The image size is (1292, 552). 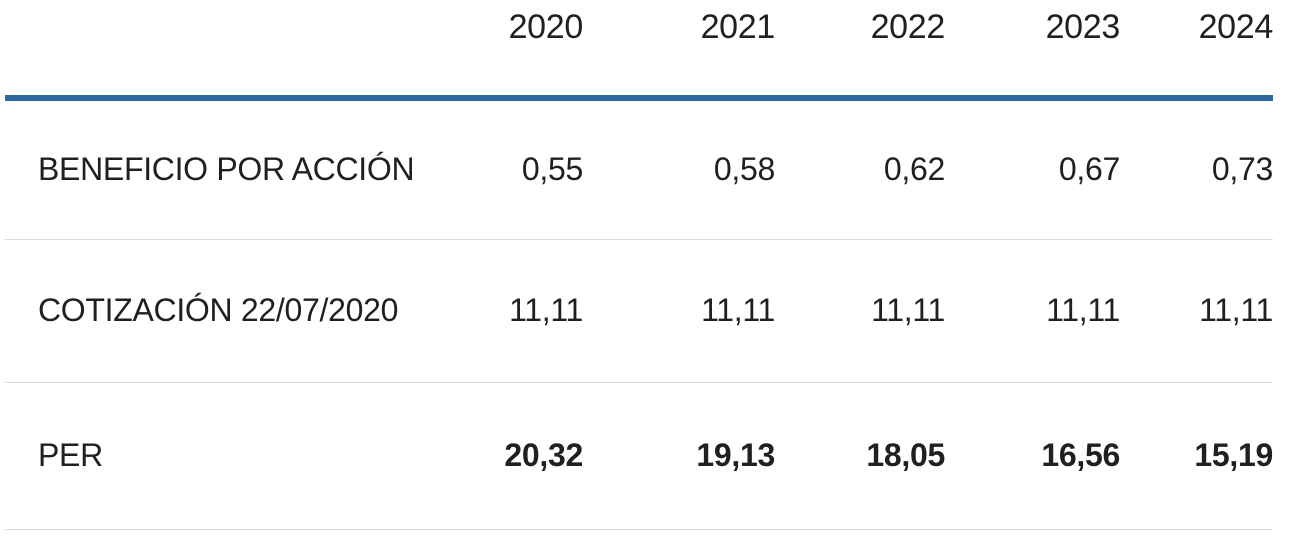 What do you see at coordinates (1196, 169) in the screenshot?
I see `cell-value: 0,73` at bounding box center [1196, 169].